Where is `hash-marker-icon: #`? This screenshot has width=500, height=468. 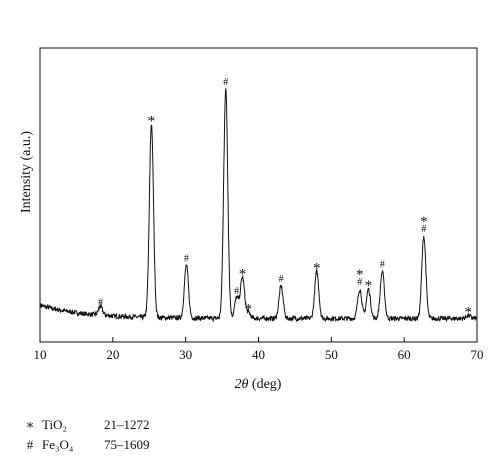
hash-marker-icon: # is located at coordinates (30, 444).